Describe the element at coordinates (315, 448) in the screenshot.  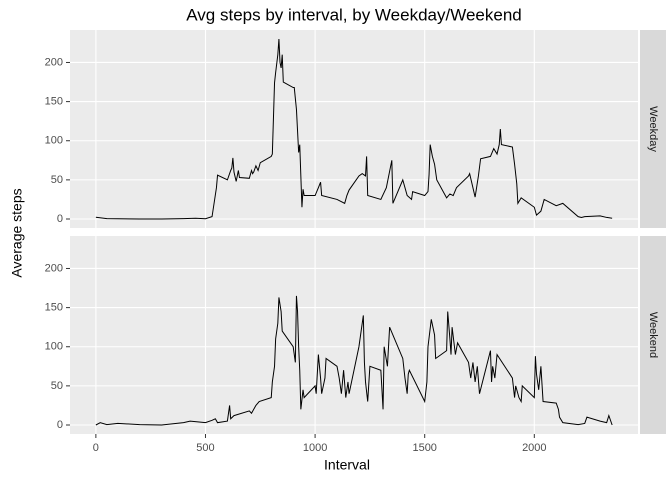
I see `x-tick-label: 1000` at that location.